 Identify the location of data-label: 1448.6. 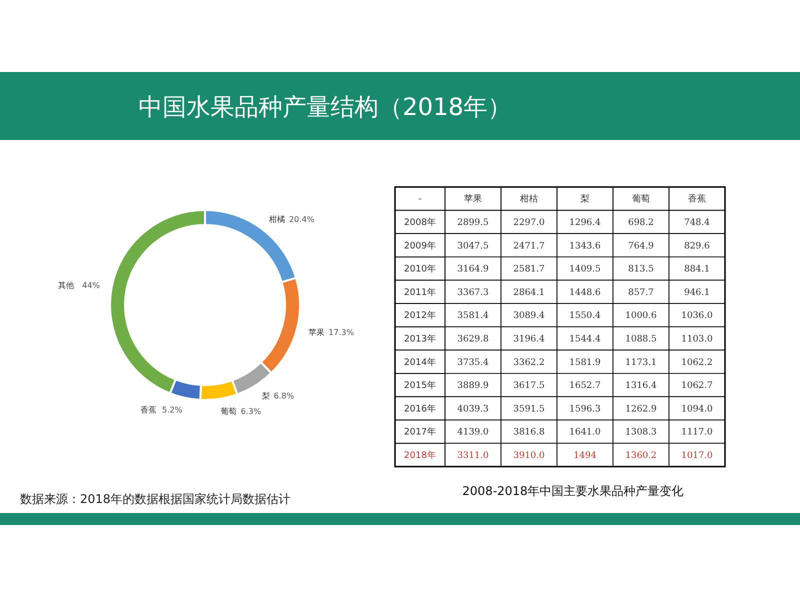
(585, 293).